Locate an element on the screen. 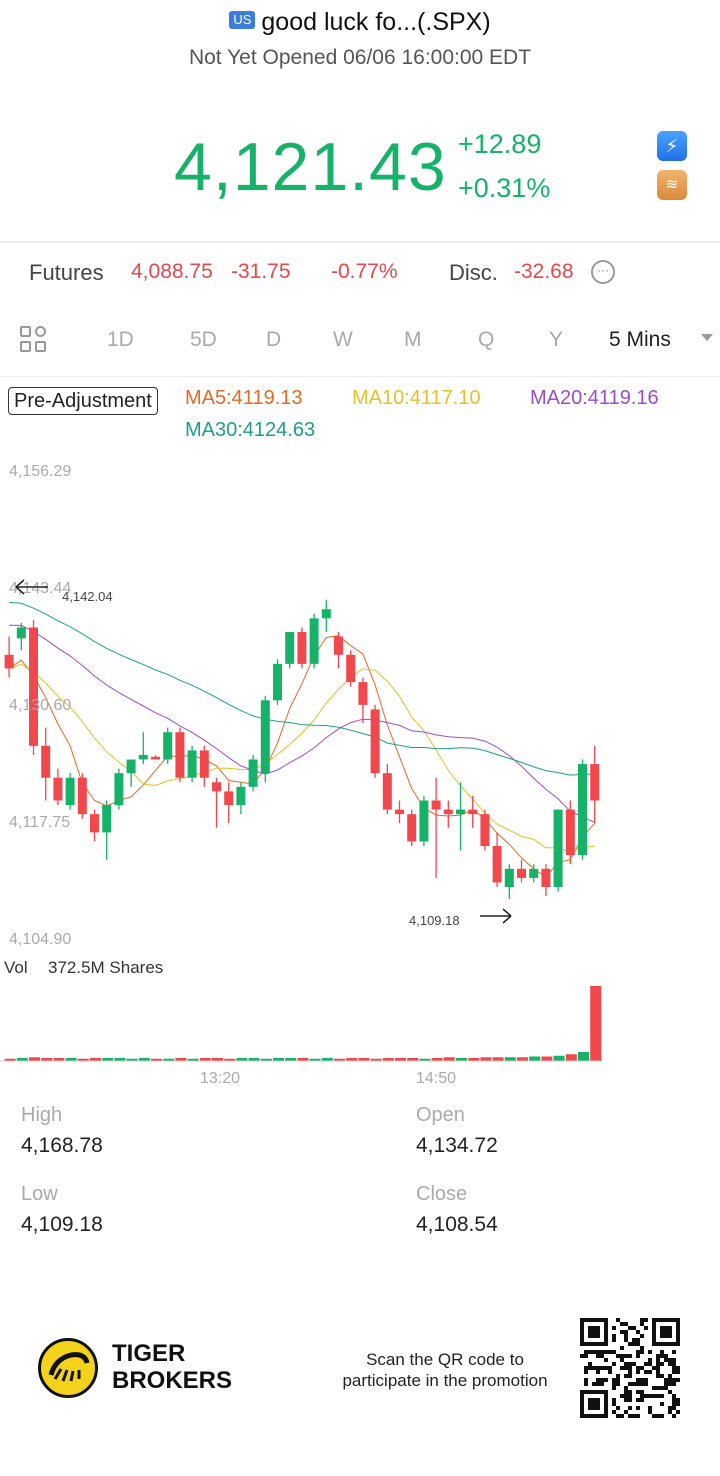 The height and width of the screenshot is (1476, 720). futures-change-percent: -0.77% is located at coordinates (364, 271).